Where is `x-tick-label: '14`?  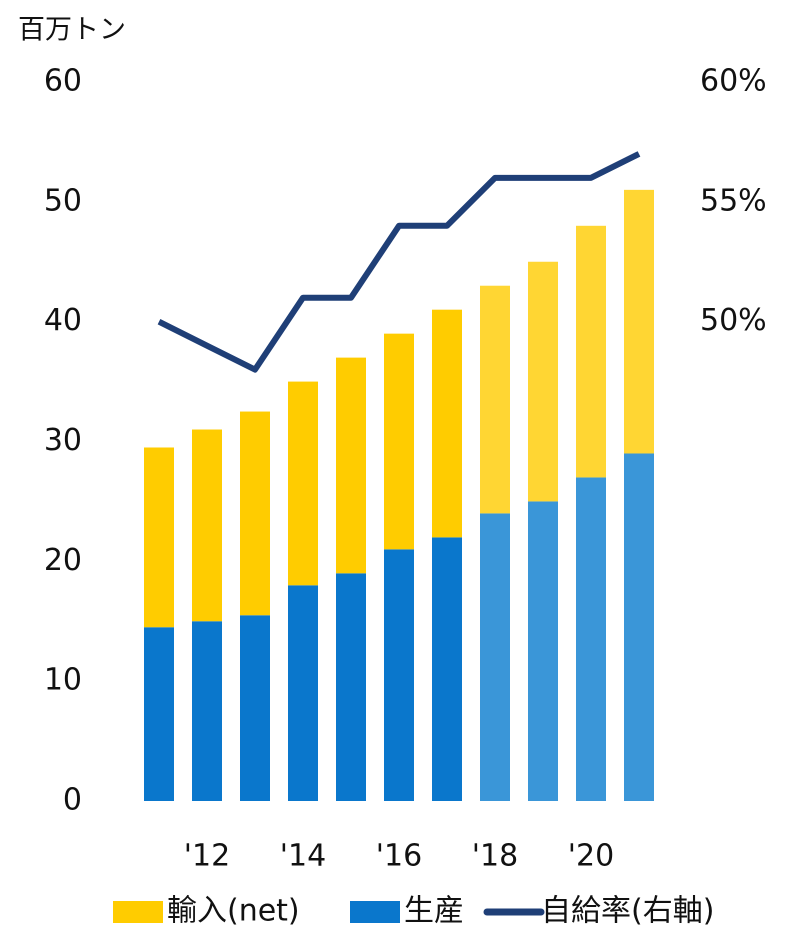 x-tick-label: '14 is located at coordinates (303, 856).